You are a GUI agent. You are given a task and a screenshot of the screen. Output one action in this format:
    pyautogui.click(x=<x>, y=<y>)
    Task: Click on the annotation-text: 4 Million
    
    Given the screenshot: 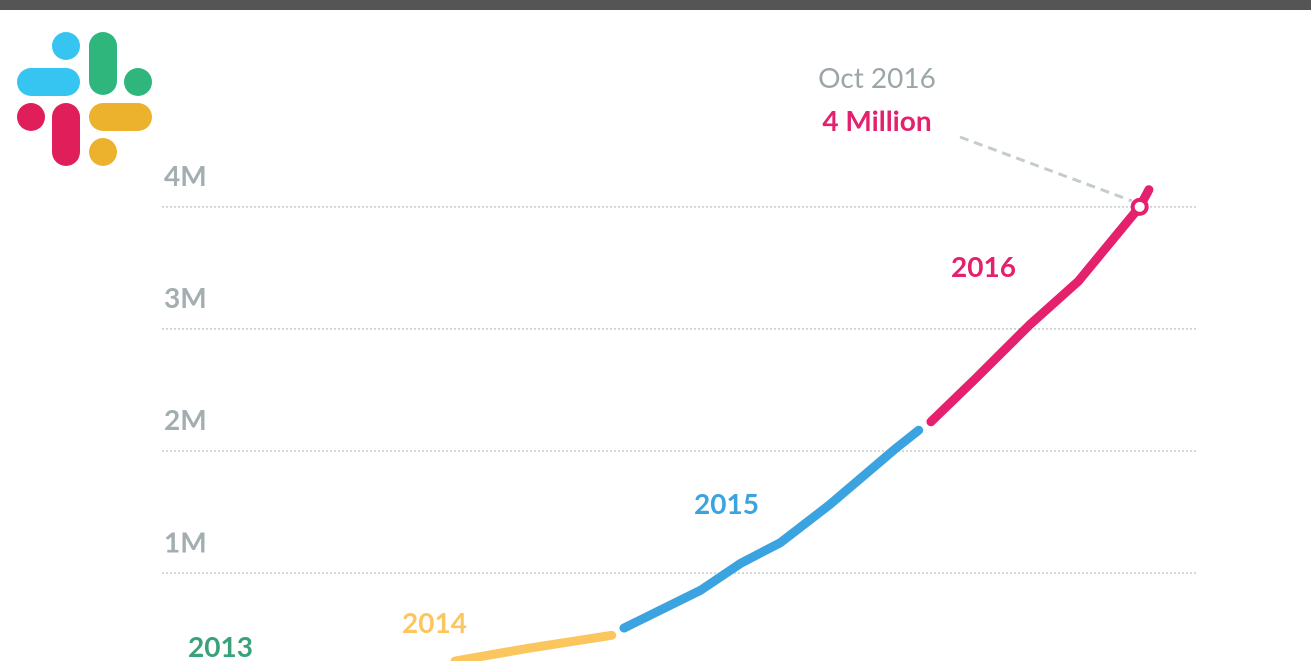 What is the action you would take?
    pyautogui.click(x=876, y=120)
    